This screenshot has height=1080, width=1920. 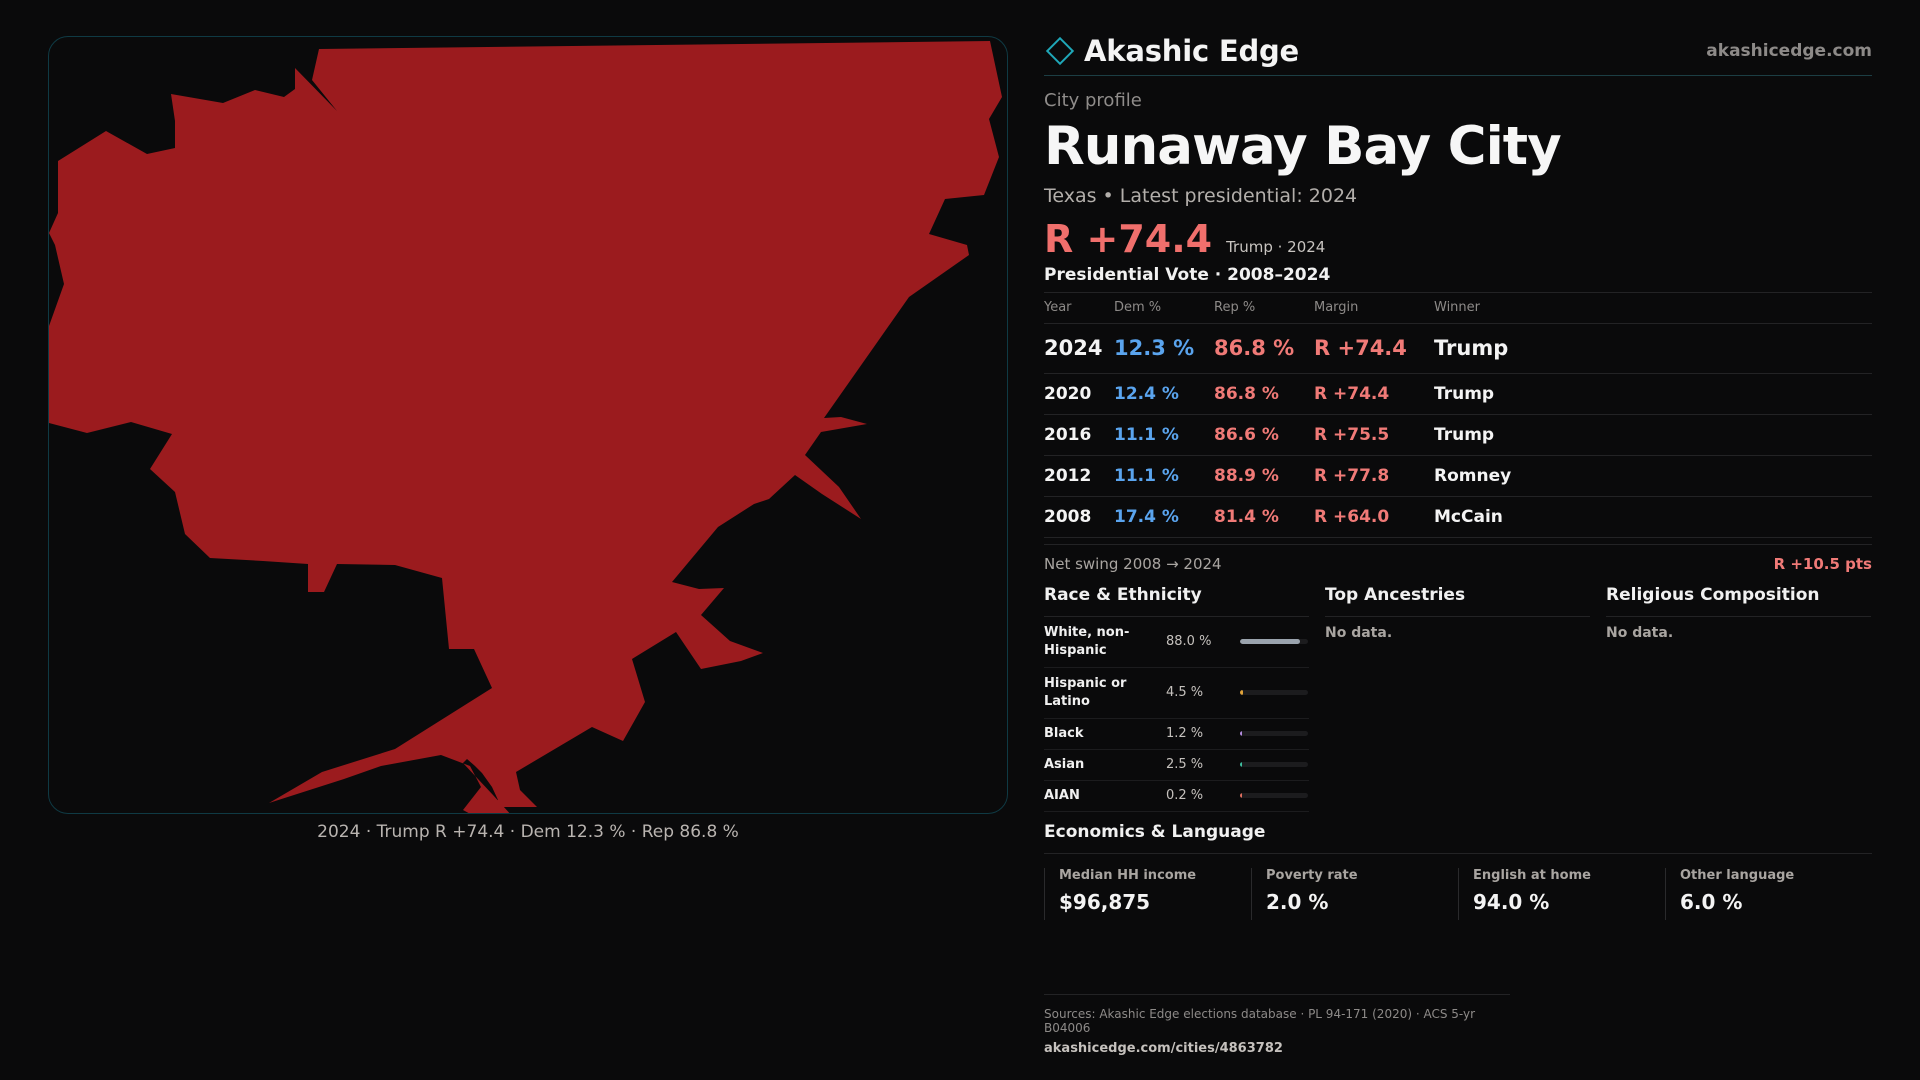 I want to click on cell-year: 2008, so click(x=1079, y=517).